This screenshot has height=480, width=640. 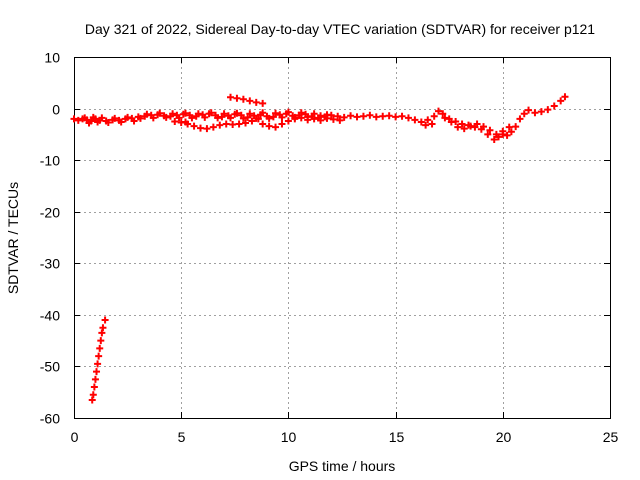 What do you see at coordinates (50, 161) in the screenshot?
I see `y-tick-label: -10` at bounding box center [50, 161].